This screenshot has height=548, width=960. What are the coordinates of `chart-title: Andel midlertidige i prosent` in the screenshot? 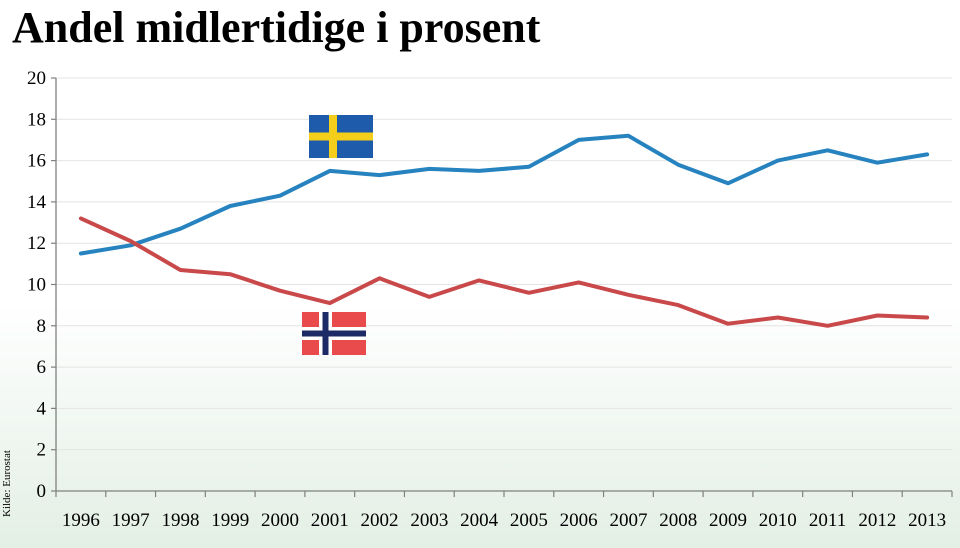 It's located at (276, 27).